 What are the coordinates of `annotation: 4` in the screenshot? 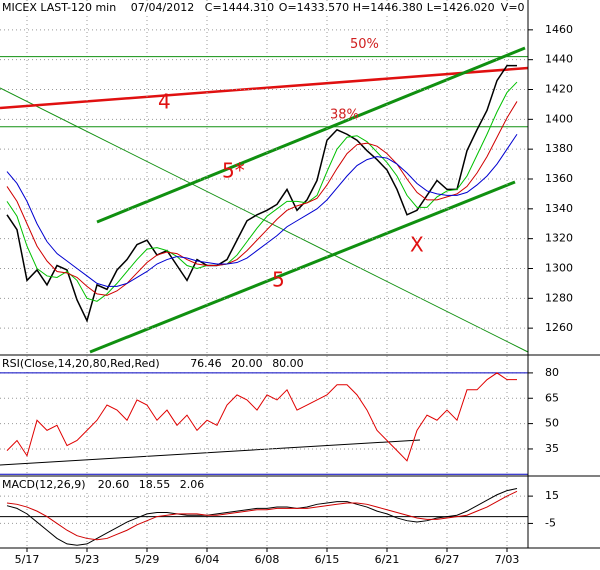 It's located at (164, 102).